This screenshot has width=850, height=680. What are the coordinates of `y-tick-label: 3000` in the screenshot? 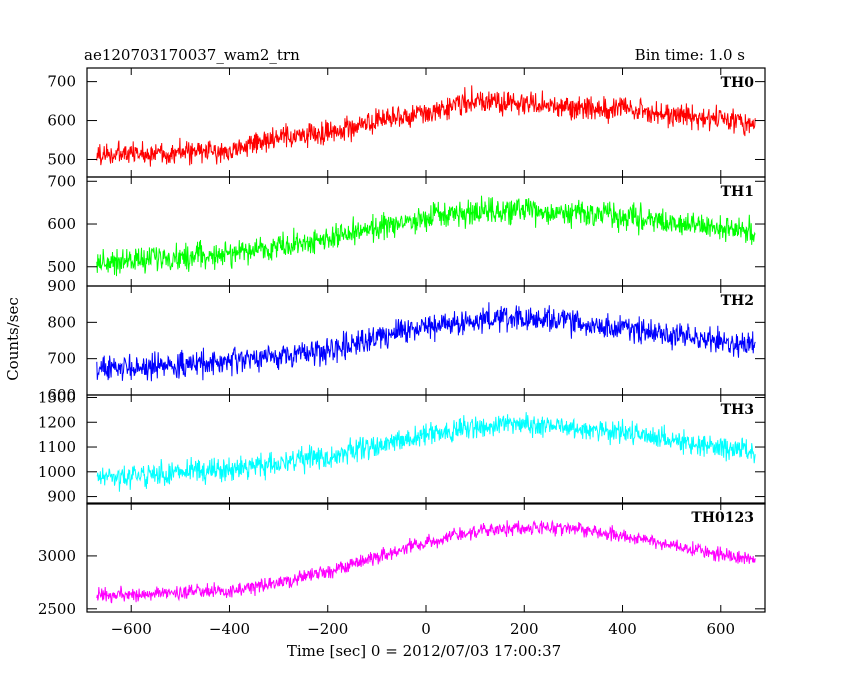 It's located at (57, 556).